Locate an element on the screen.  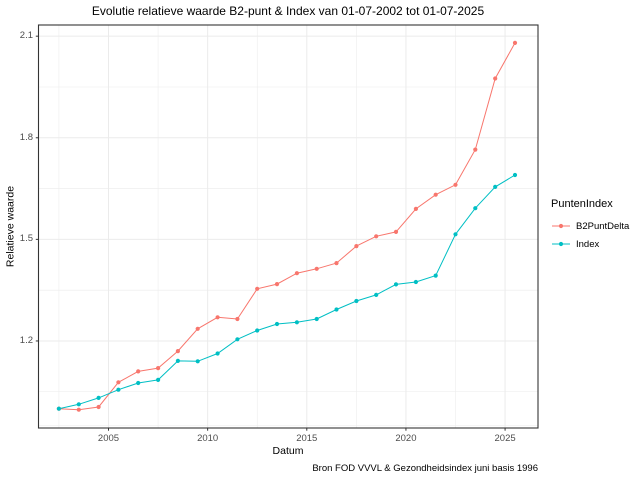
legend-entry-label: B2PuntDelta is located at coordinates (603, 226).